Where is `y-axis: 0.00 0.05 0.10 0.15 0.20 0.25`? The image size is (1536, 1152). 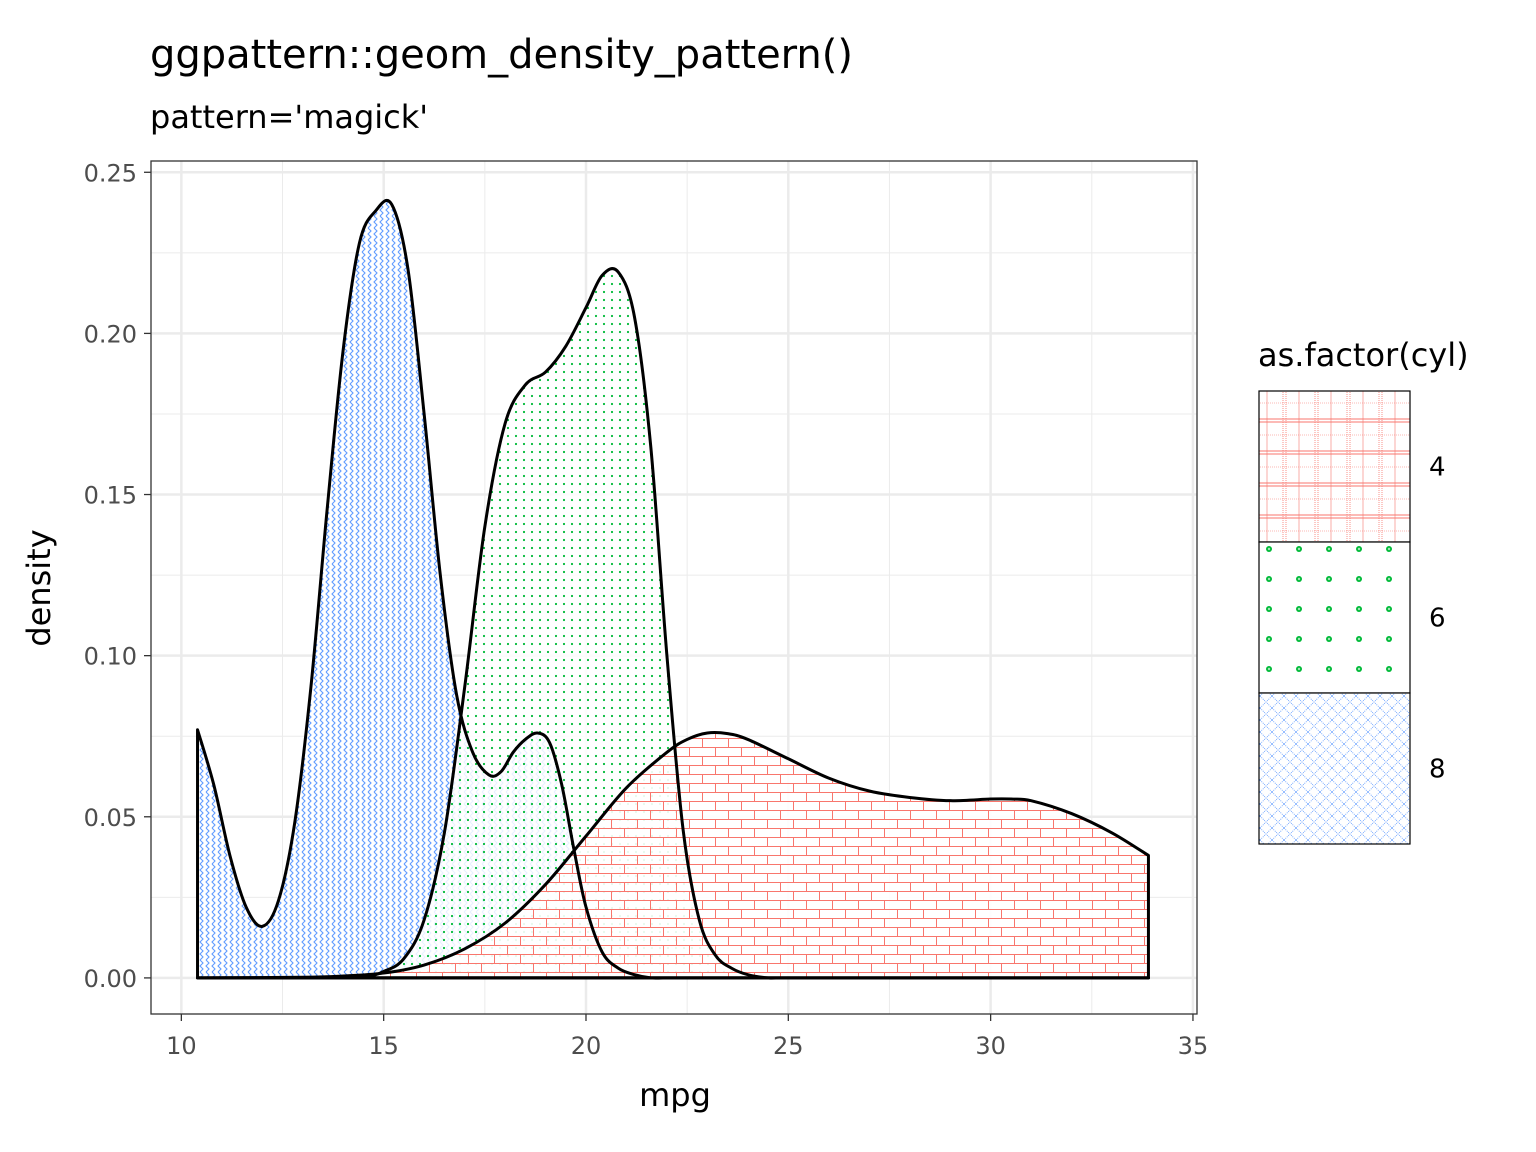
y-axis: 0.00 0.05 0.10 0.15 0.20 0.25 is located at coordinates (117, 576).